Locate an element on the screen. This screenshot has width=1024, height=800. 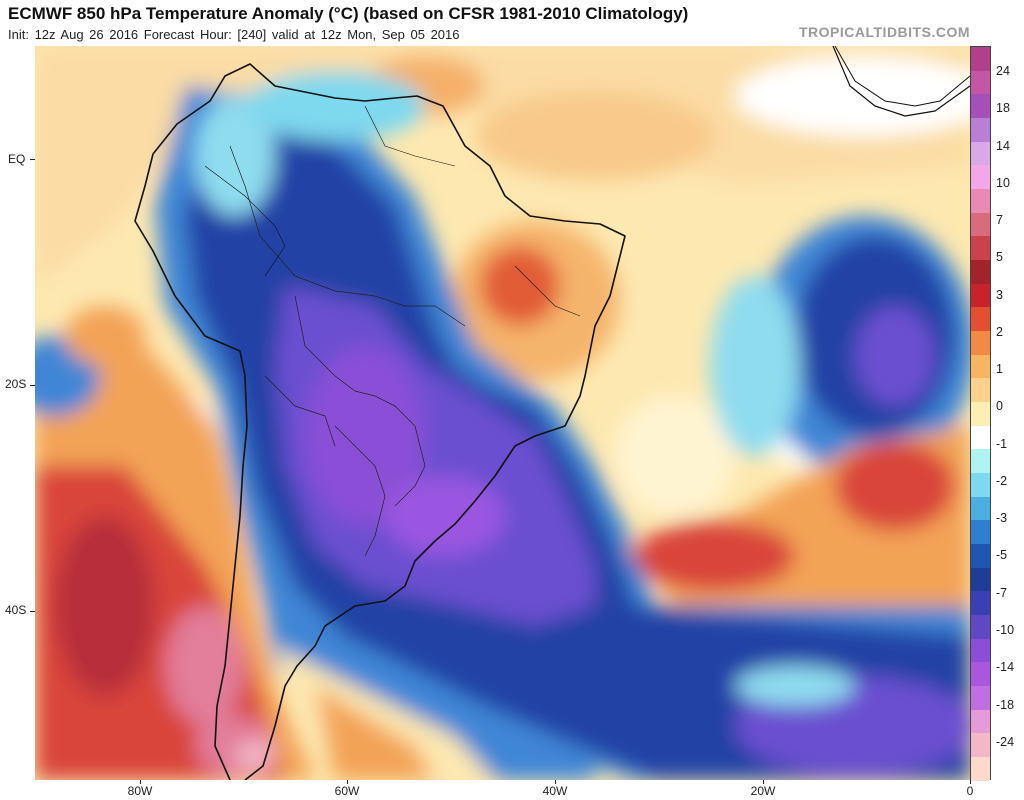
lon-label-0: 0 is located at coordinates (970, 791).